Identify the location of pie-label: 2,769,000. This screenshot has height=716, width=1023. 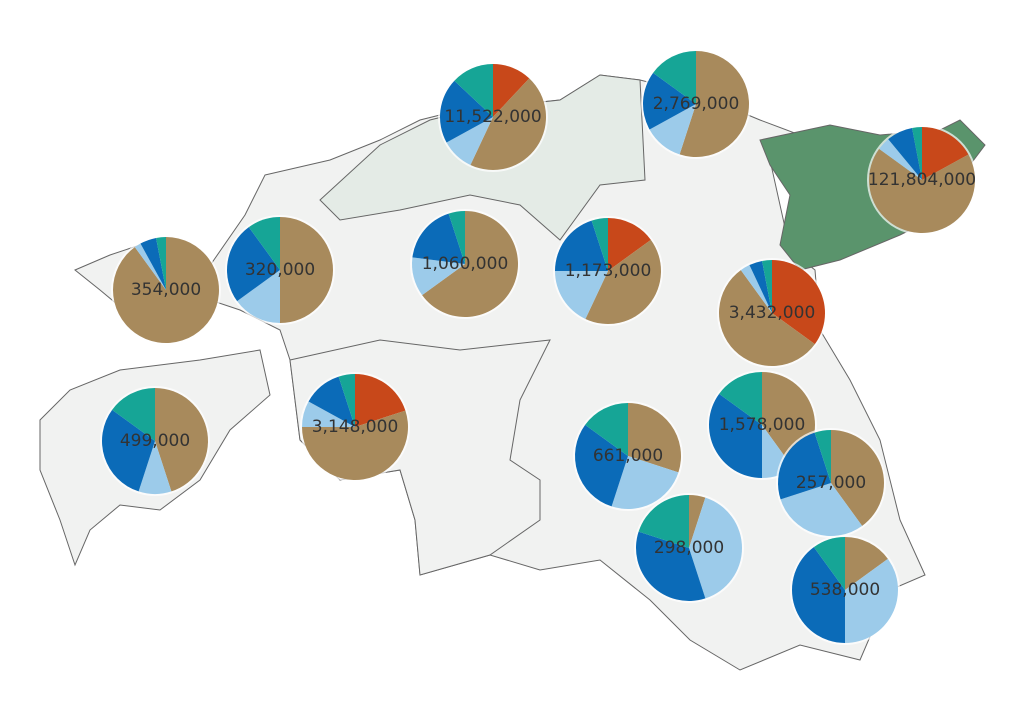
(696, 104).